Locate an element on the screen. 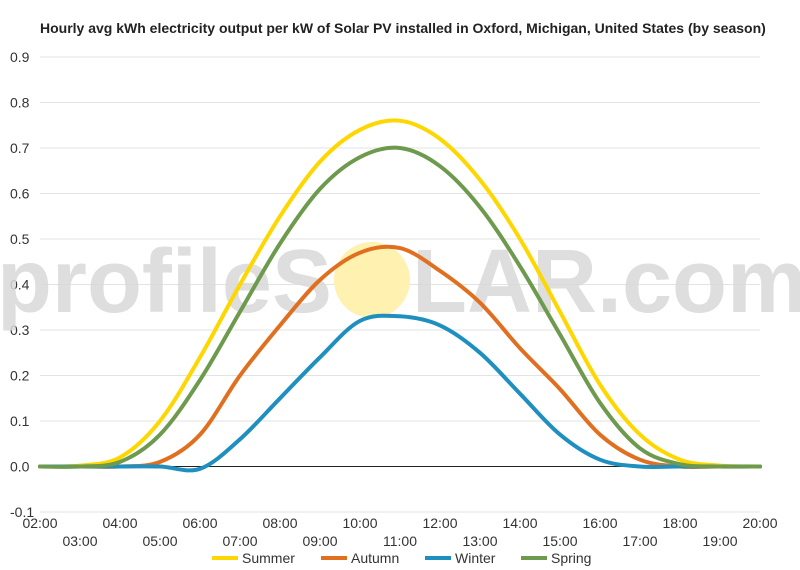  y-tick-label: 0.5 is located at coordinates (20, 239).